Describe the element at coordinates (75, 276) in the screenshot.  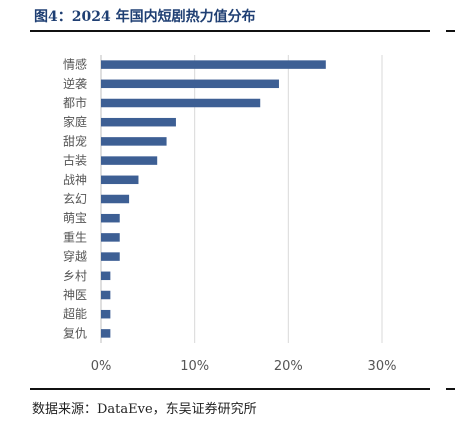
I see `category-label: 乡村` at that location.